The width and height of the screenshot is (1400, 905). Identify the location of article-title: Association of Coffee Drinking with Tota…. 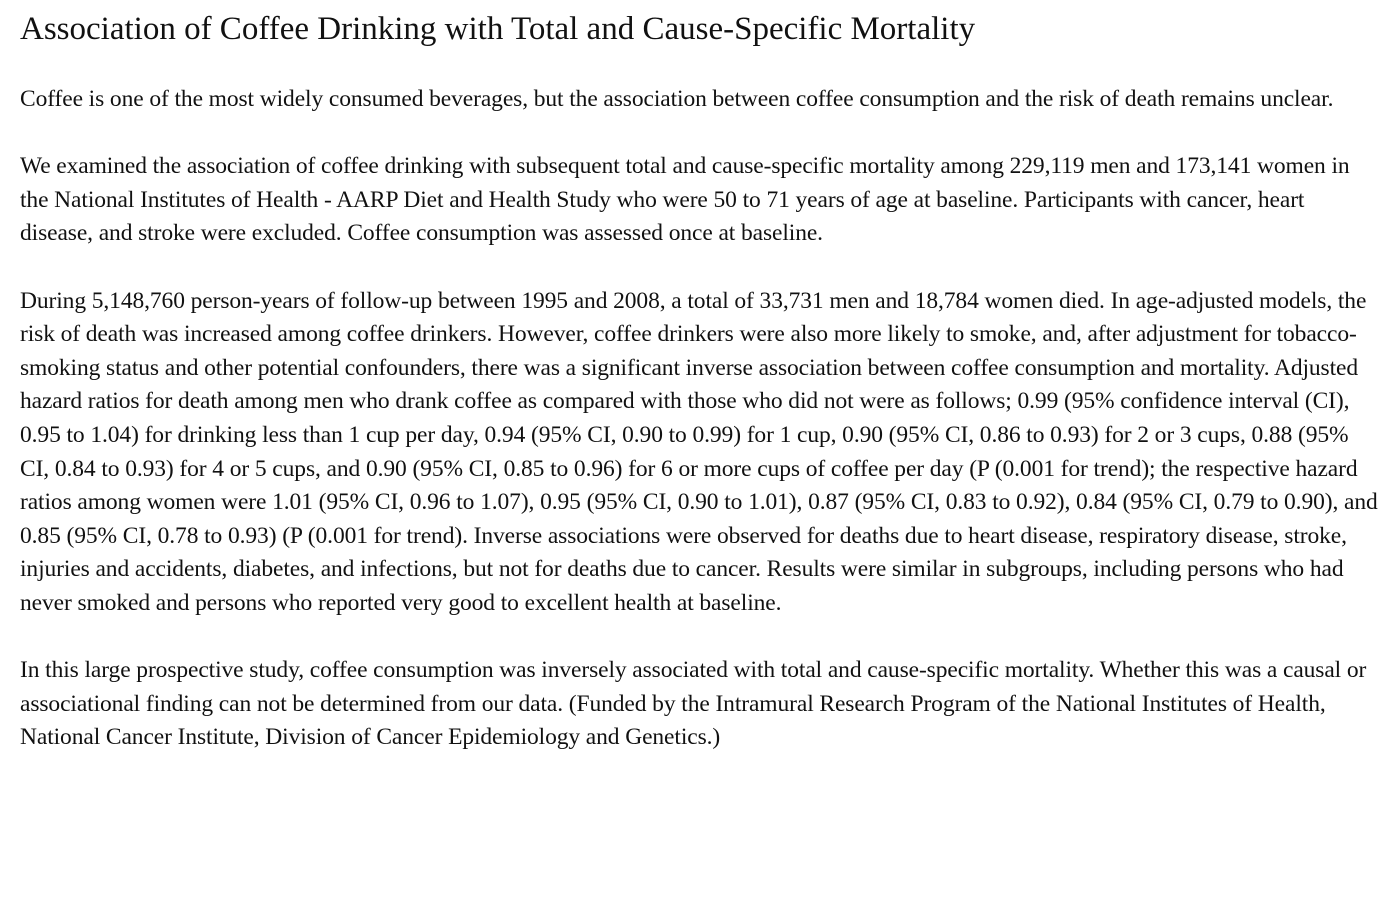
(498, 29).